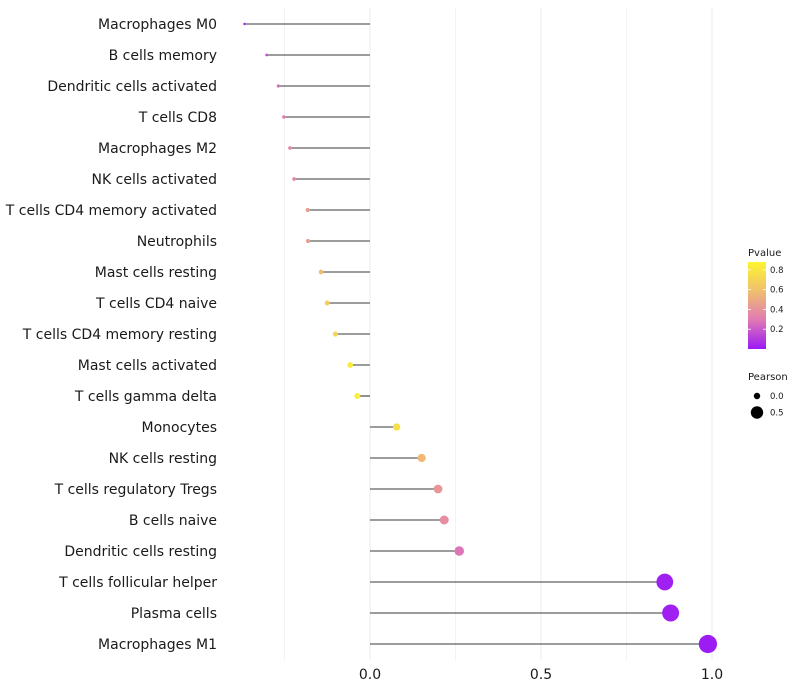 The image size is (800, 700). I want to click on category-label-19: Plasma cells, so click(174, 614).